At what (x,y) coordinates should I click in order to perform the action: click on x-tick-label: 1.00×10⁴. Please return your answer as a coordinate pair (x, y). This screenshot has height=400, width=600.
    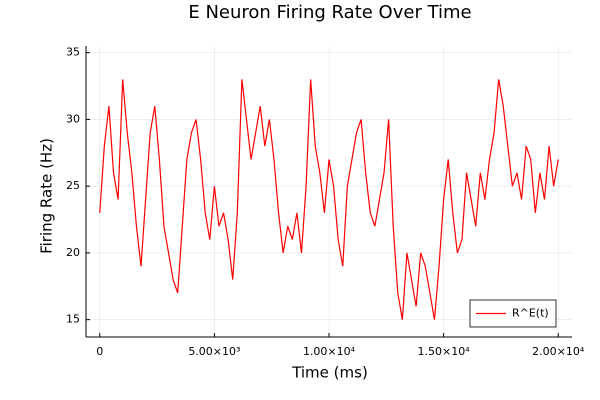
    Looking at the image, I should click on (329, 351).